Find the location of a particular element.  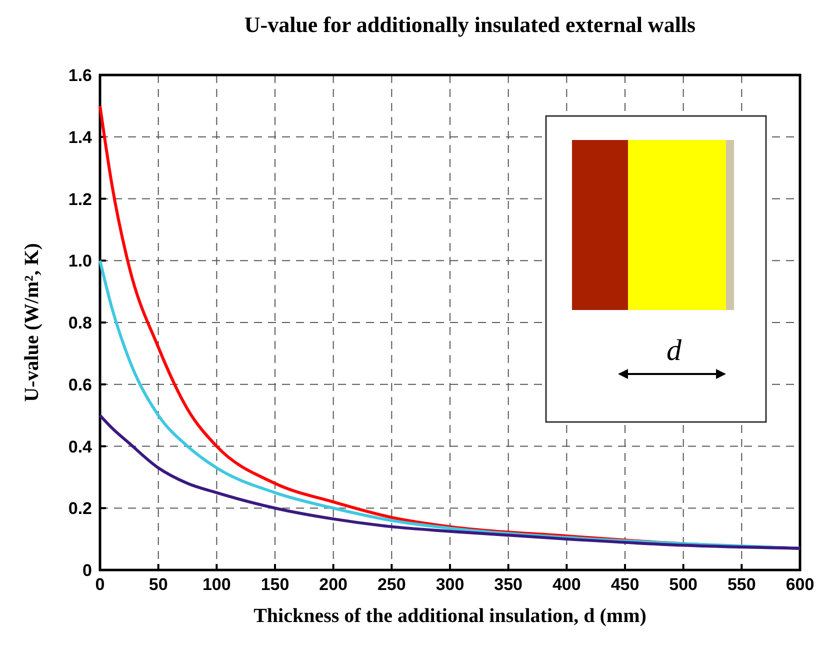

y-axis-title: U-value (W/m², K) is located at coordinates (32, 322).